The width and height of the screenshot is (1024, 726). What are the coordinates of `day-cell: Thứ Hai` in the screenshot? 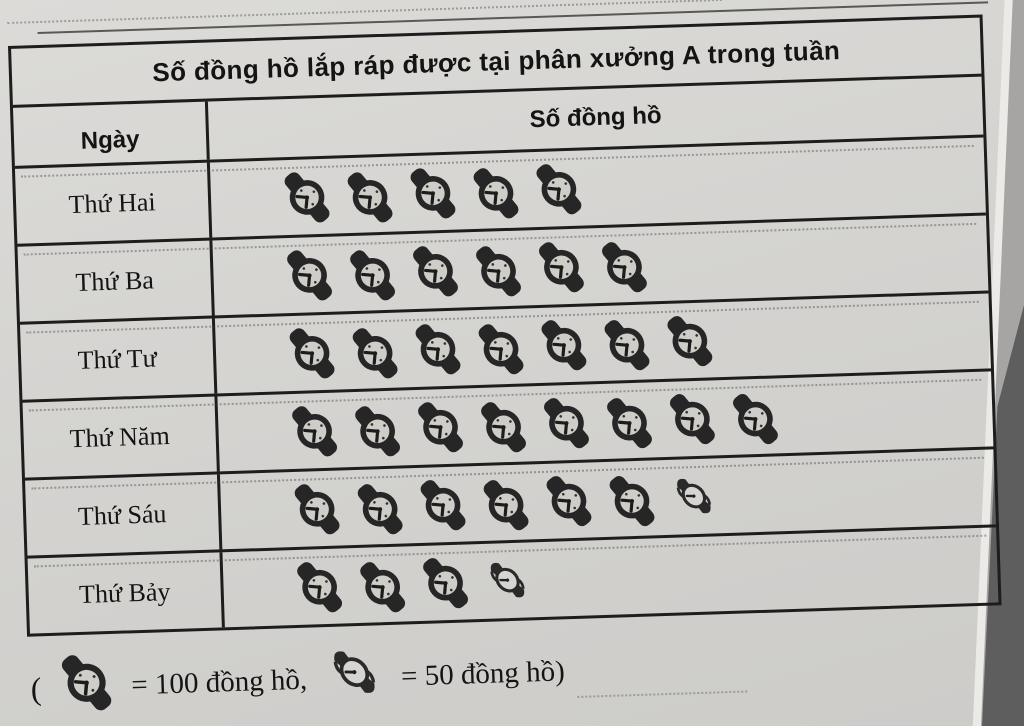 It's located at (113, 203).